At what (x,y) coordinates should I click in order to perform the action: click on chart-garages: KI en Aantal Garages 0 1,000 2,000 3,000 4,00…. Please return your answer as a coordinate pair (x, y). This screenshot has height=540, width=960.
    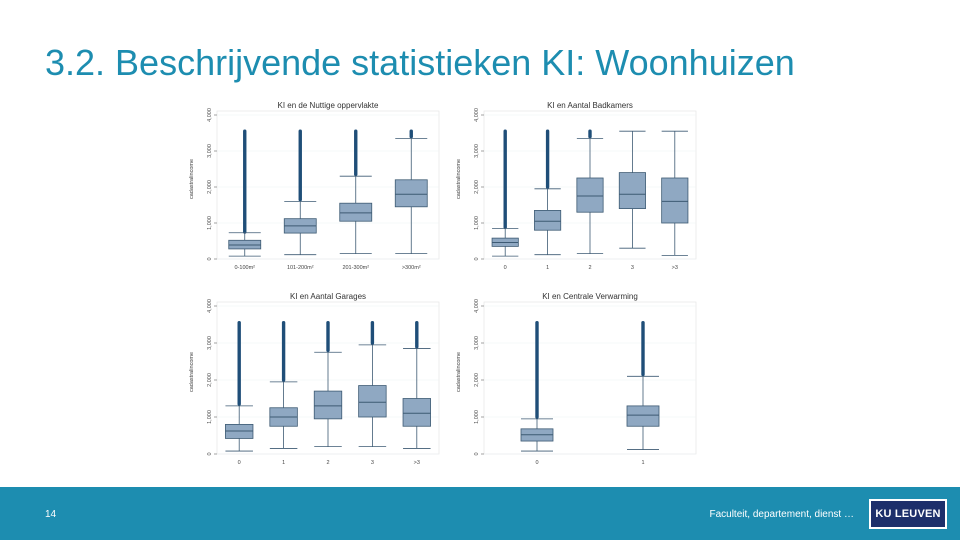
    Looking at the image, I should click on (314, 379).